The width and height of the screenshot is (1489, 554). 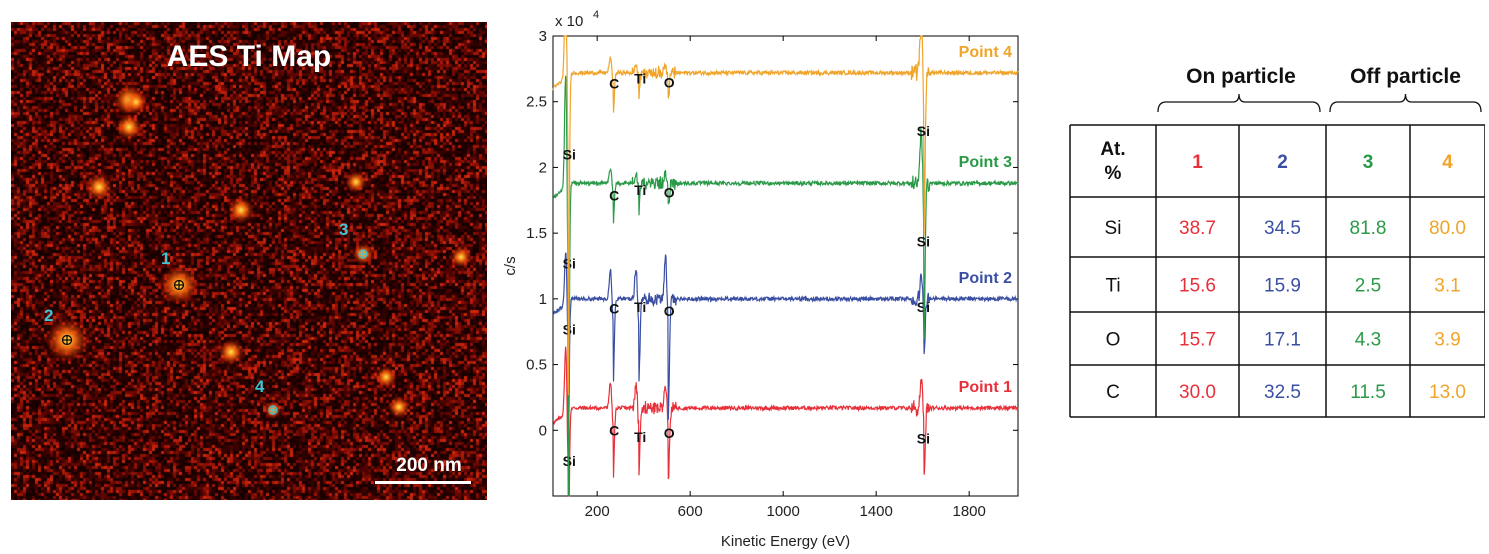 I want to click on table-cell-value: 15.6, so click(x=1197, y=286).